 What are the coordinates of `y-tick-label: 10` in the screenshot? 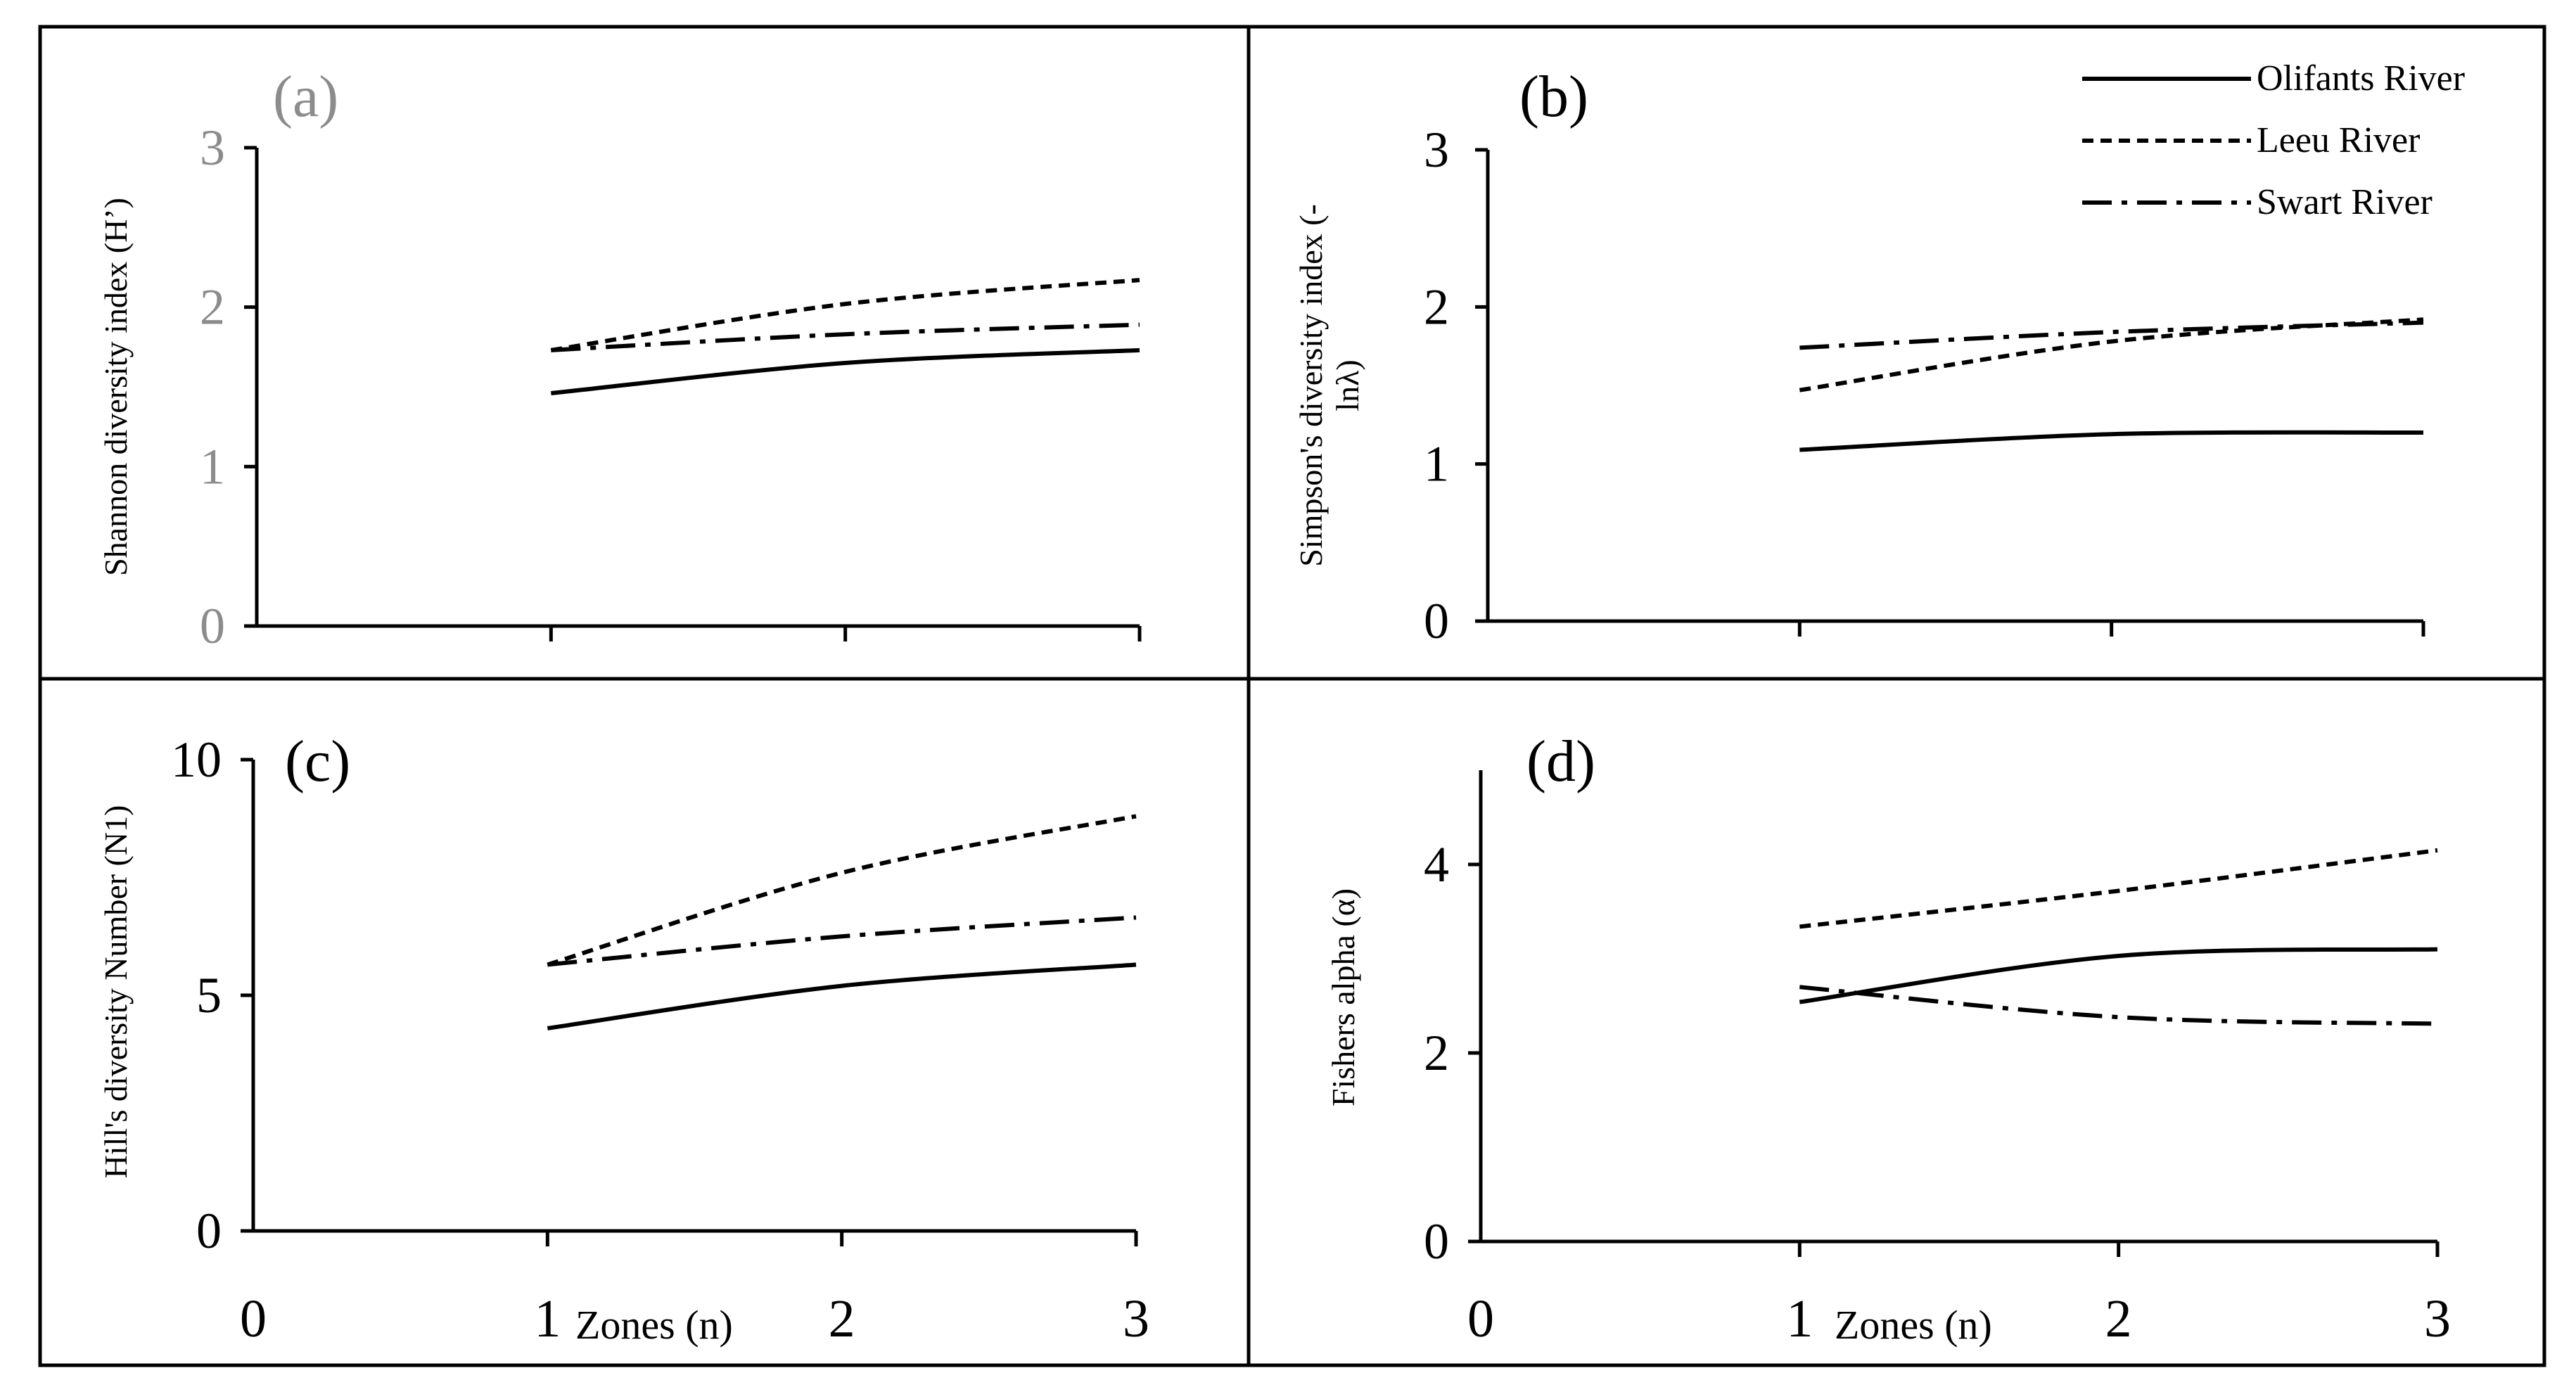 It's located at (196, 760).